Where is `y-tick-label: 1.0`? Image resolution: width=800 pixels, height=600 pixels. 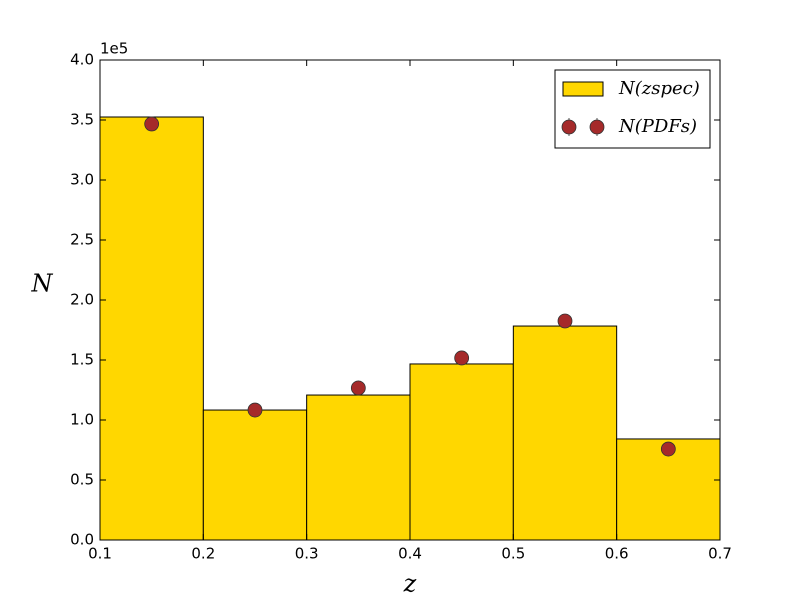
y-tick-label: 1.0 is located at coordinates (82, 420).